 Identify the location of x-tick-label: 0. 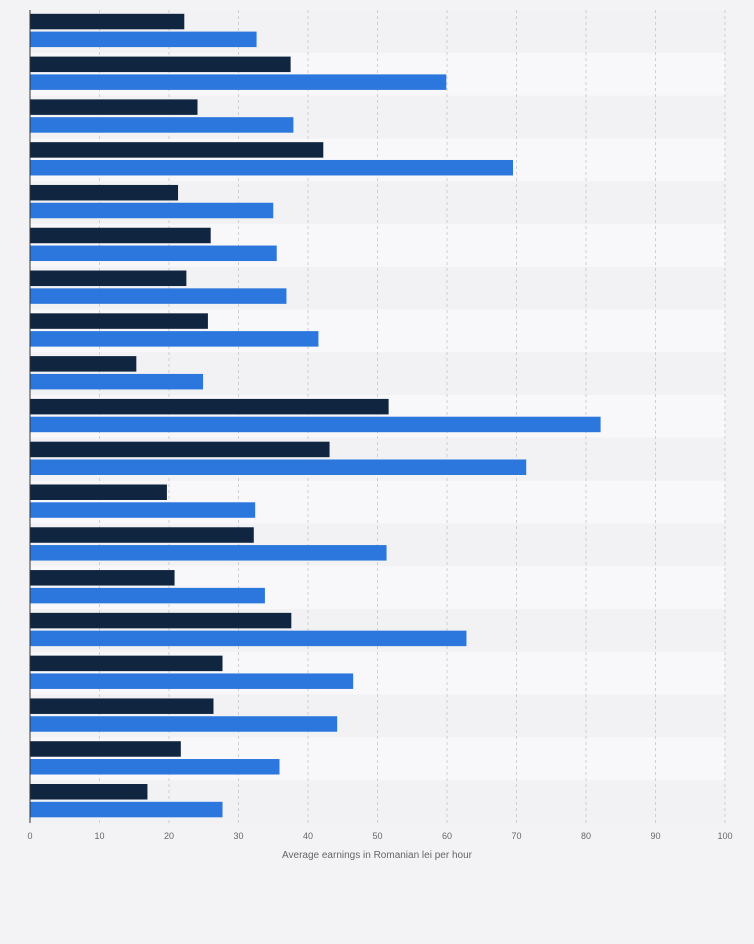
(29, 836).